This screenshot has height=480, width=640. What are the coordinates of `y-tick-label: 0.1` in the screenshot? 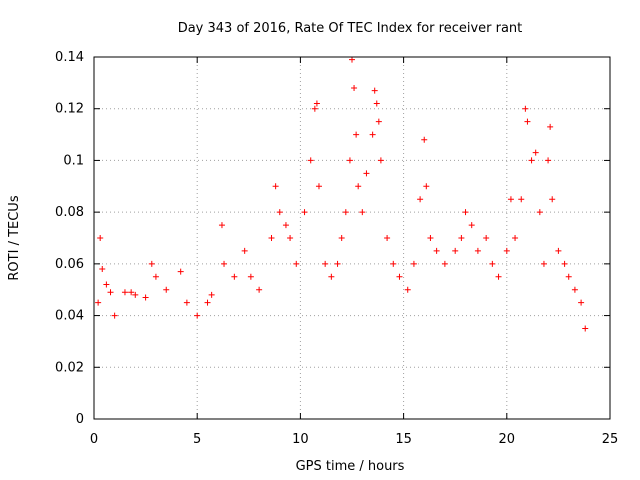 It's located at (73, 160).